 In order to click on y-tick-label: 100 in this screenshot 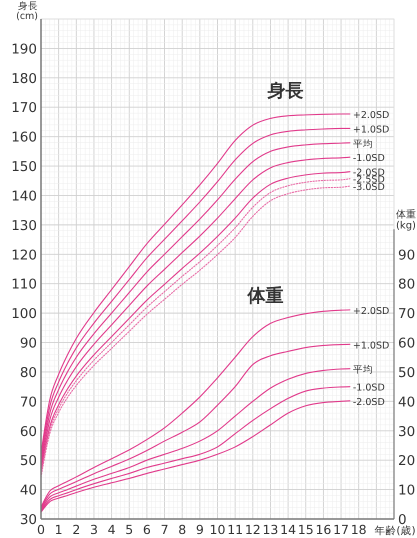, I will do `click(24, 314)`.